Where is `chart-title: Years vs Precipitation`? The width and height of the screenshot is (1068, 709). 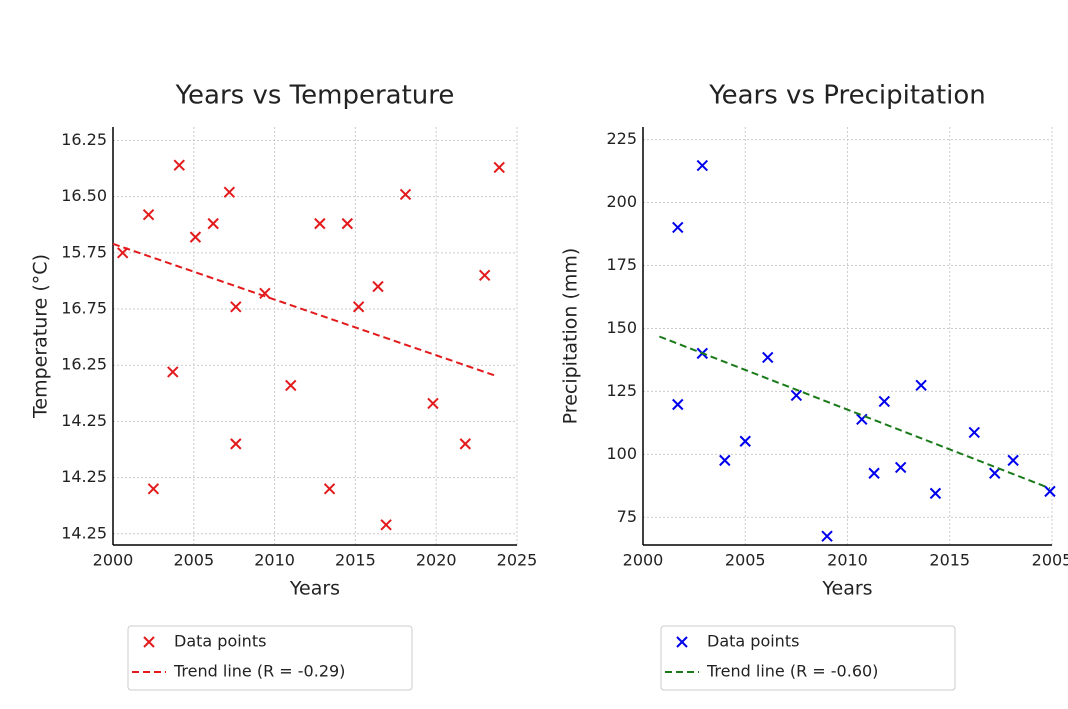
chart-title: Years vs Precipitation is located at coordinates (847, 96).